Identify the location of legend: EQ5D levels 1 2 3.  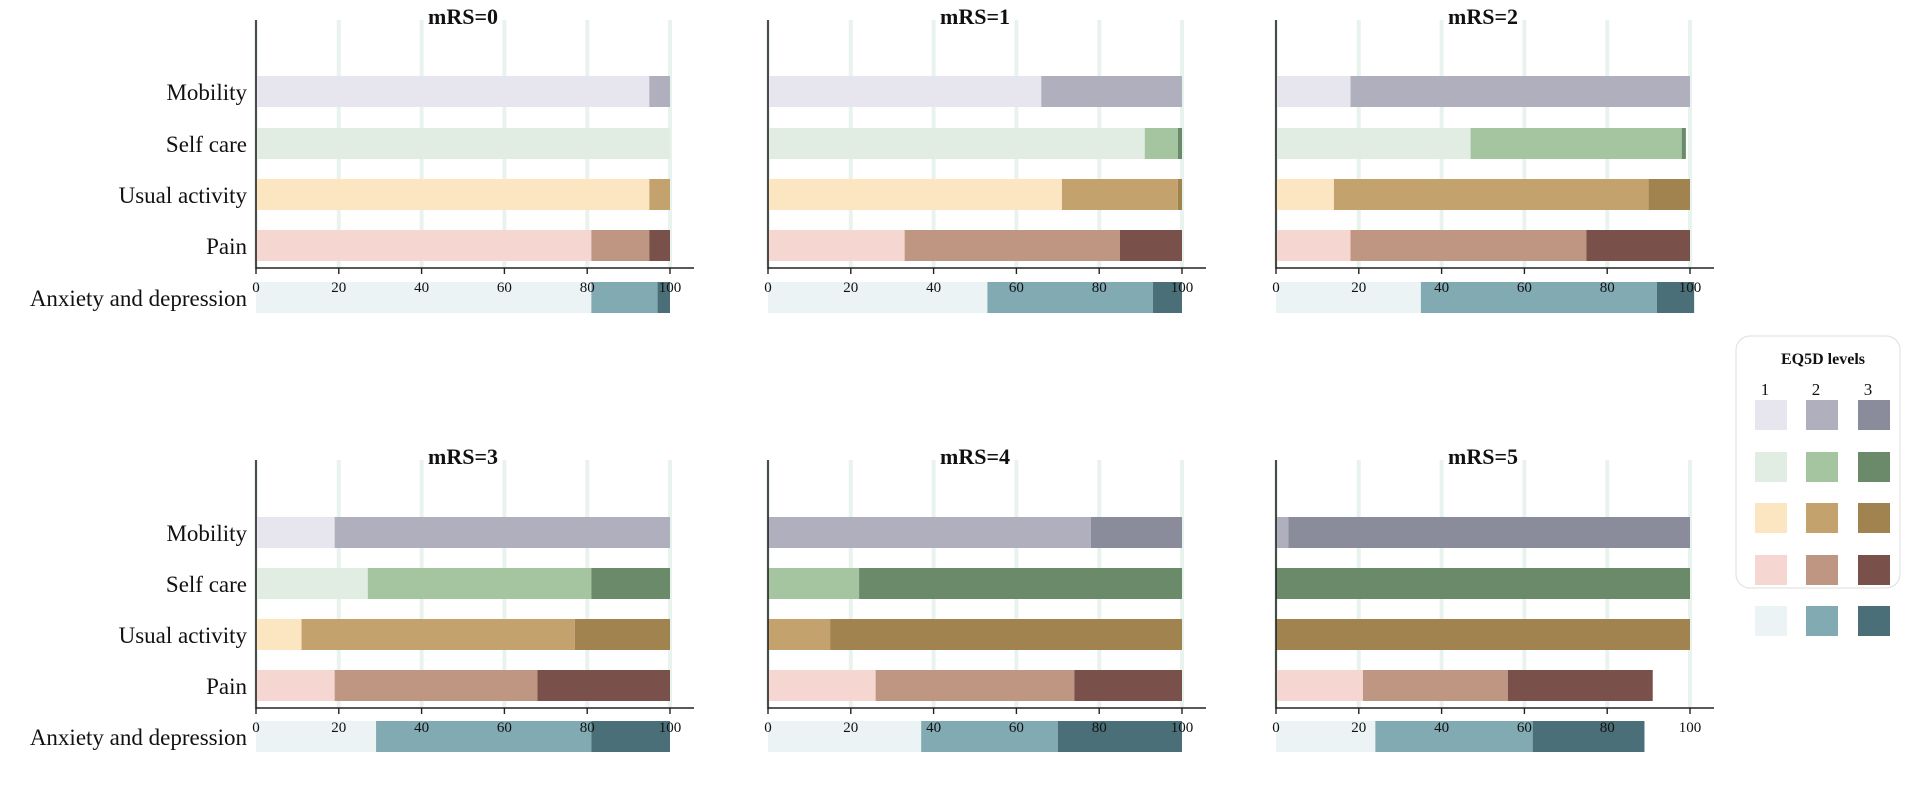
(1818, 485).